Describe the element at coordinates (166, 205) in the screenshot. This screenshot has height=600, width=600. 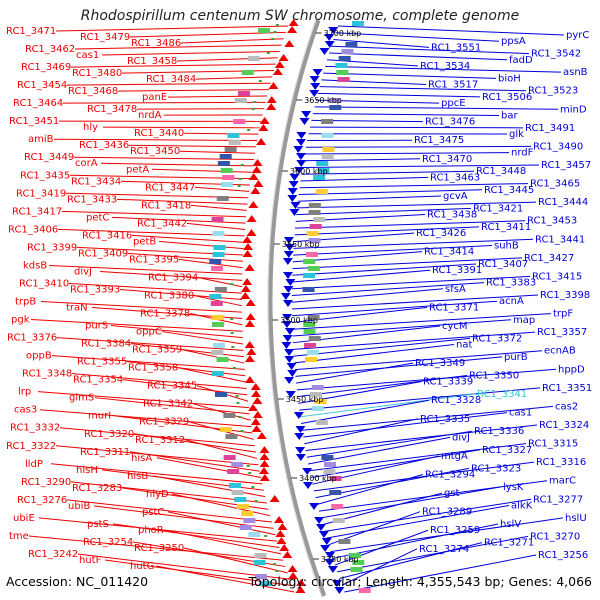
I see `forward-gene-label: RC1_3418` at that location.